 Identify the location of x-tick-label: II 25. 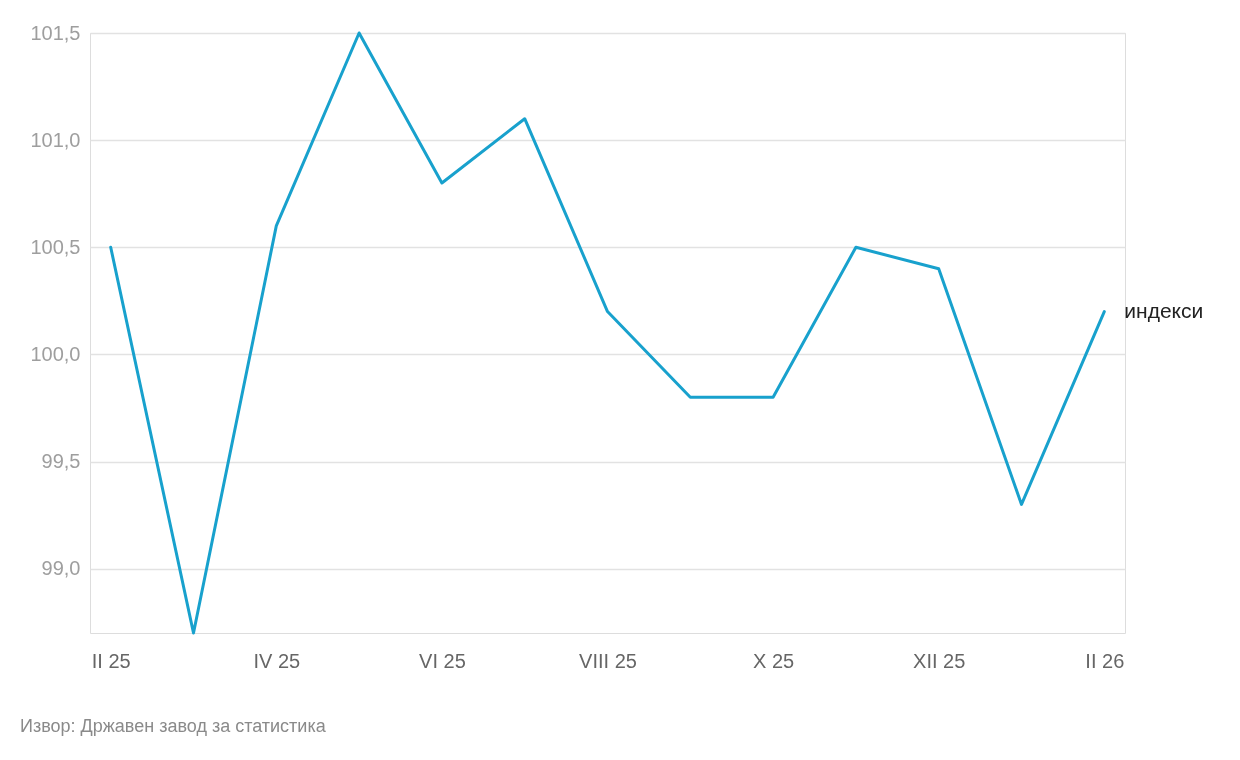
(111, 660).